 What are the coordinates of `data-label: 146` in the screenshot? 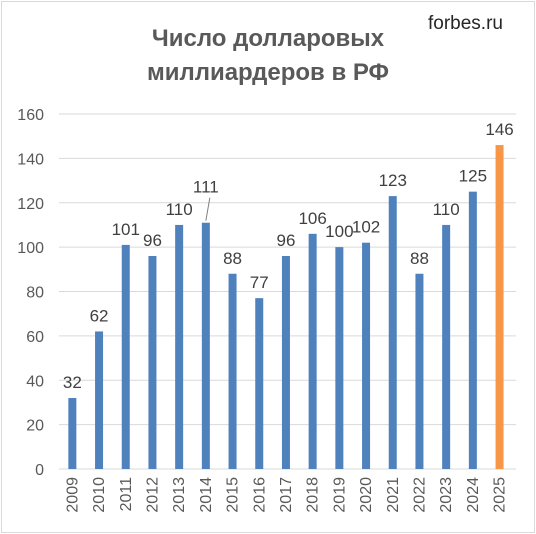 It's located at (499, 129).